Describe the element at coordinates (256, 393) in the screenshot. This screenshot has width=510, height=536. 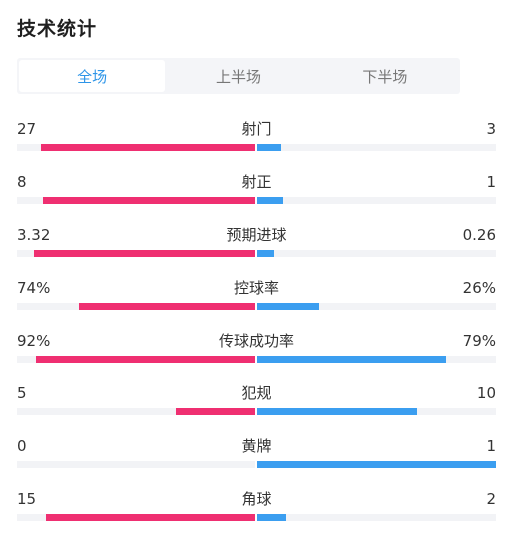
I see `stat-label: 犯规` at that location.